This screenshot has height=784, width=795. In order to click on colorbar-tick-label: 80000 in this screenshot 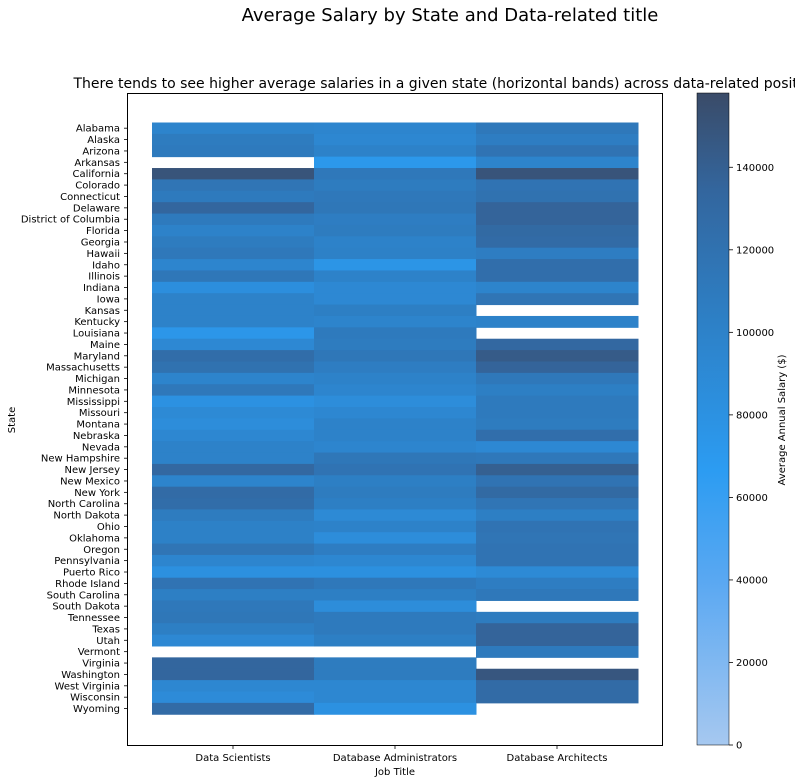, I will do `click(752, 415)`.